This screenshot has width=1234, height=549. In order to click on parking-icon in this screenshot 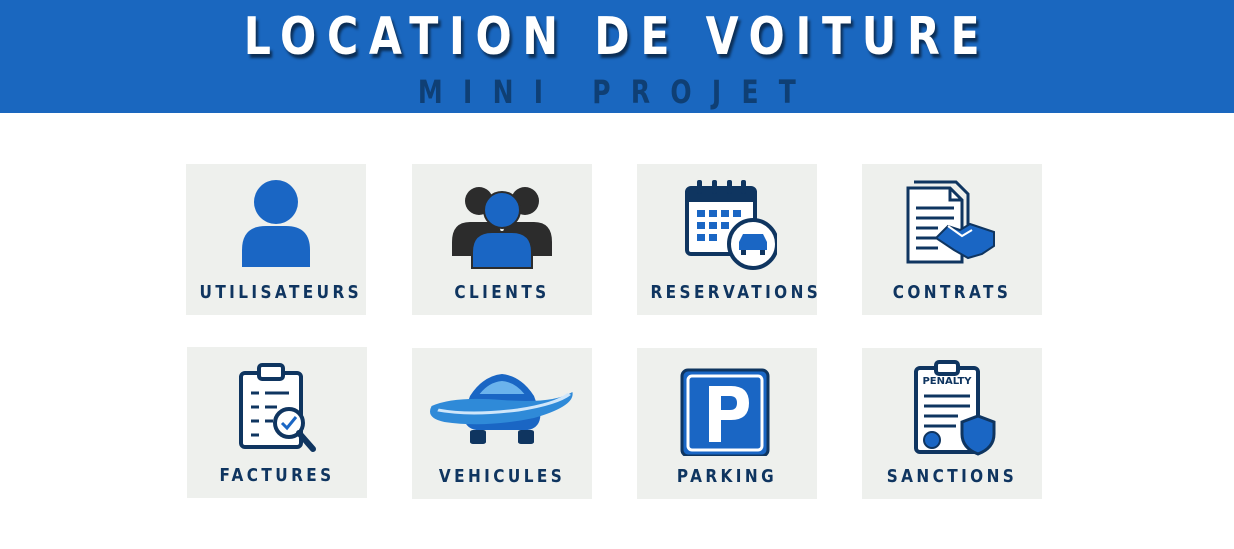, I will do `click(725, 412)`.